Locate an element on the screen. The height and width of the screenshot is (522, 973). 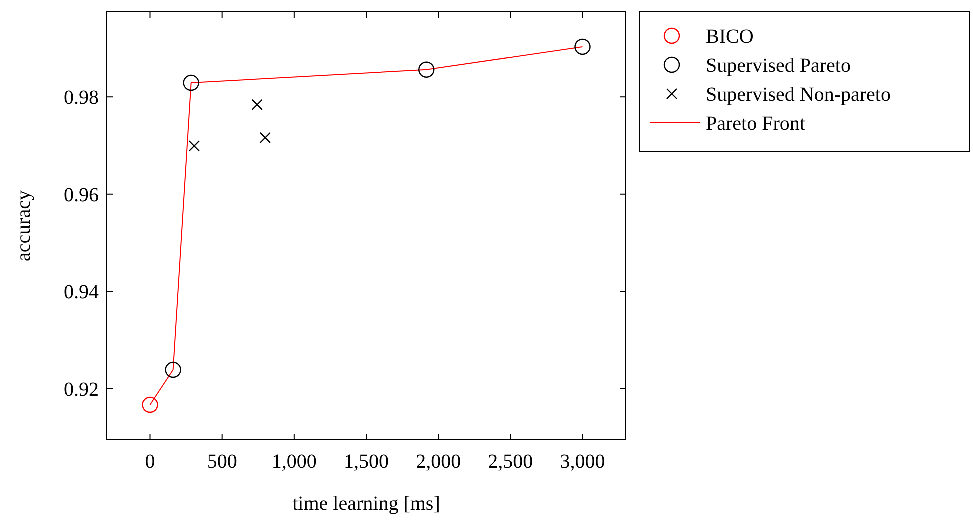
x-tick-label: 1,000 is located at coordinates (294, 462).